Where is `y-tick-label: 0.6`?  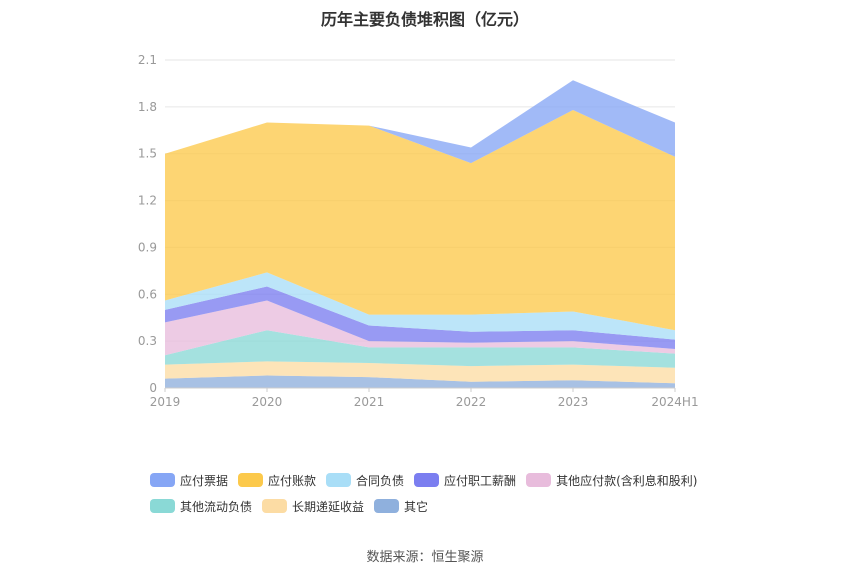 y-tick-label: 0.6 is located at coordinates (147, 294).